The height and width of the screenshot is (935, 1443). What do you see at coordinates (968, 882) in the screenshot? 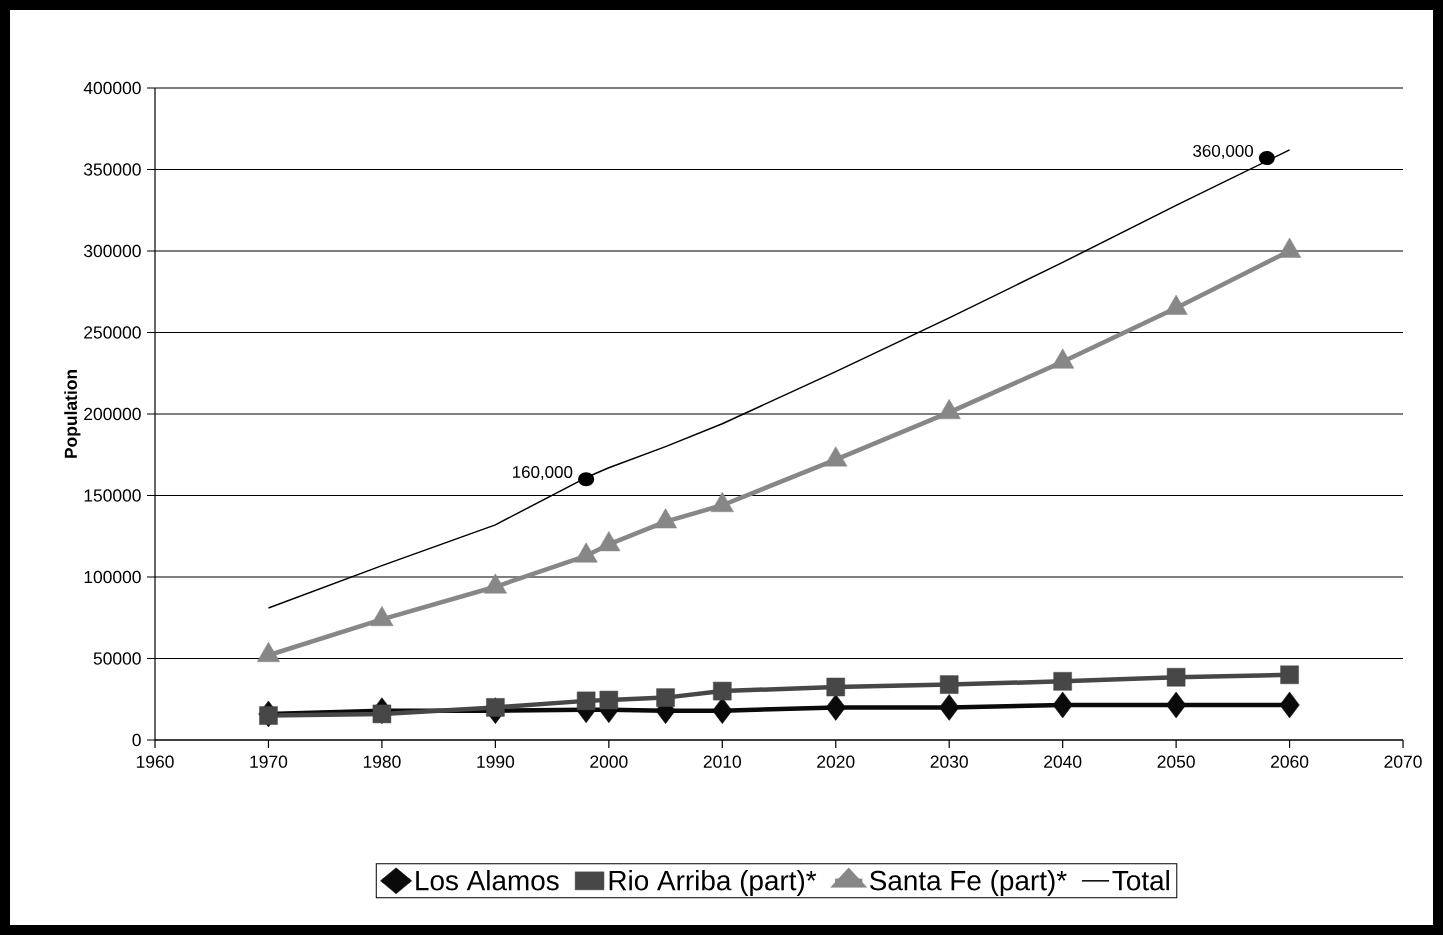
I see `legend-label: Santa Fe (part)*` at bounding box center [968, 882].